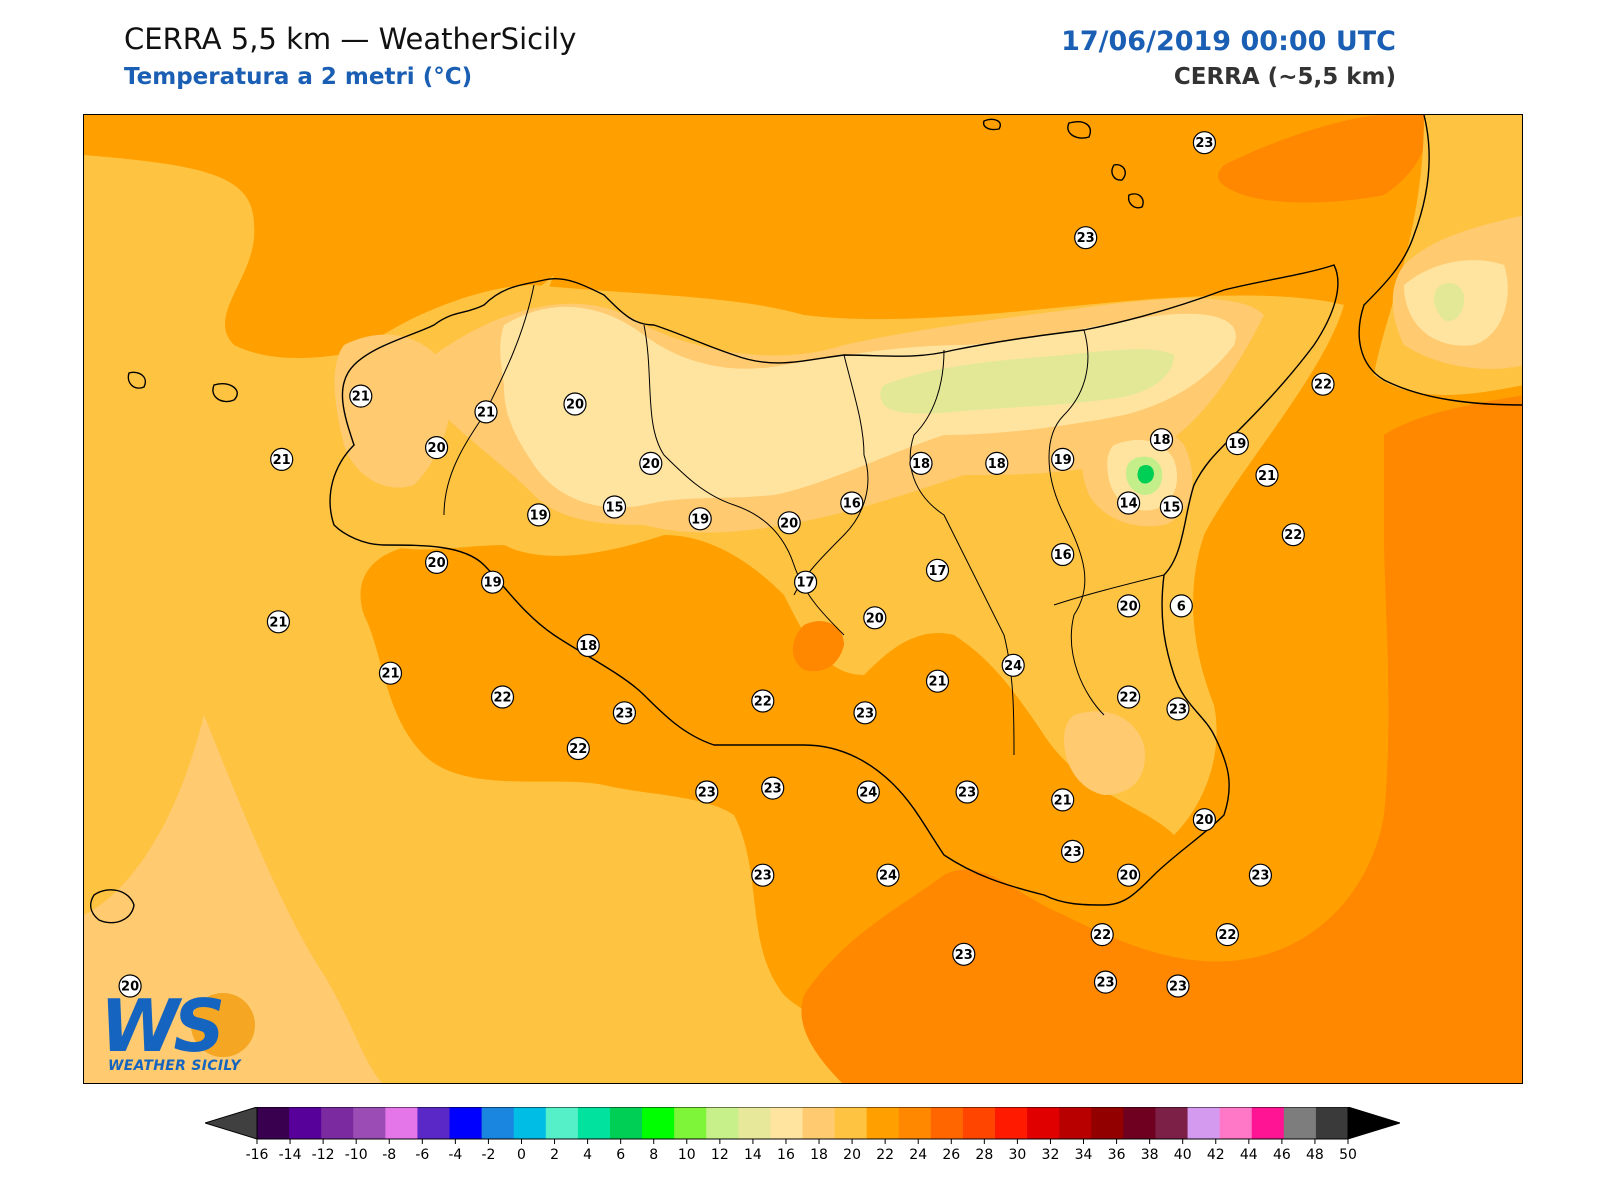 The width and height of the screenshot is (1600, 1200). Describe the element at coordinates (653, 1155) in the screenshot. I see `colorbar-tick-label: 8` at that location.